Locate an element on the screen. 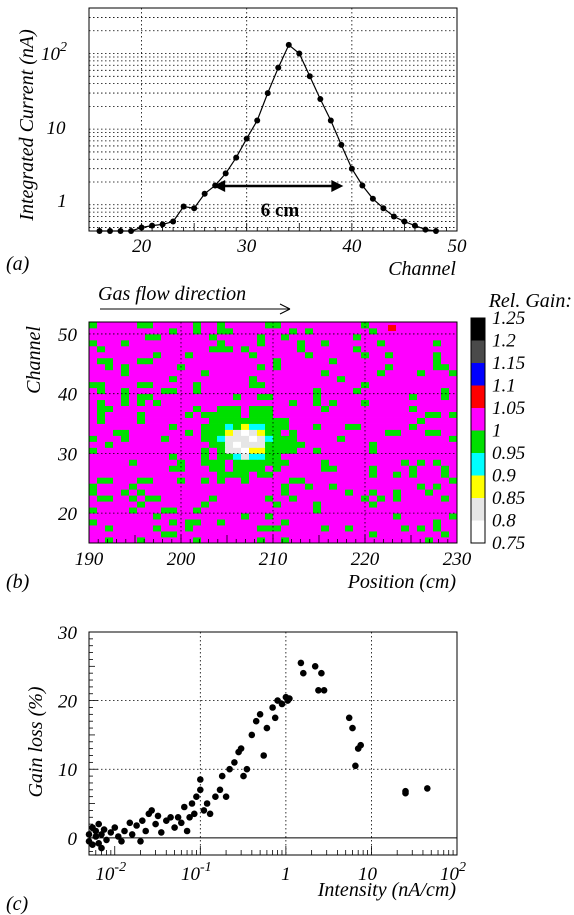 The width and height of the screenshot is (574, 915). annotation-arrow-head-left is located at coordinates (219, 186).